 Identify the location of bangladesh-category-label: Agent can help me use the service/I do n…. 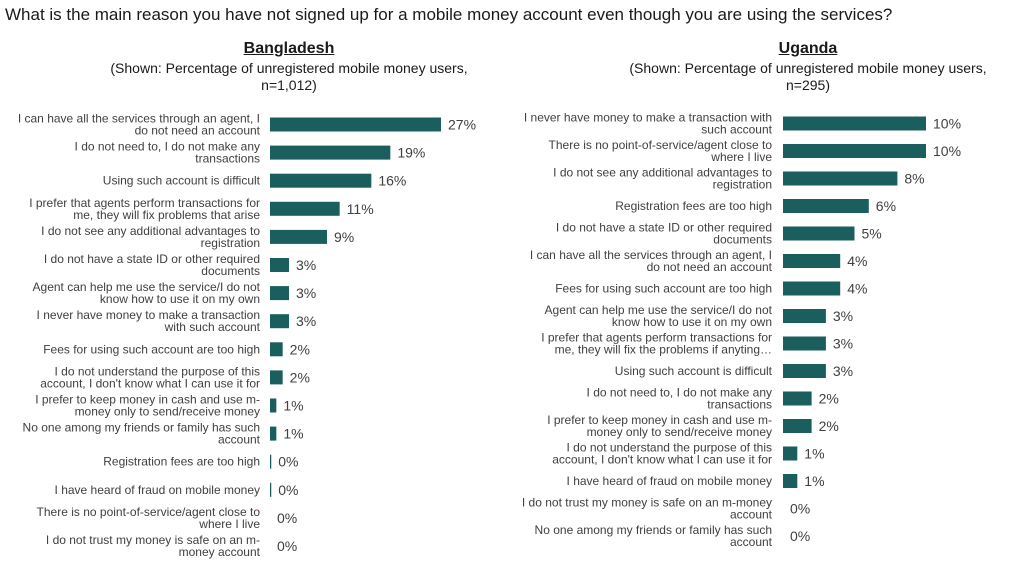
(147, 293).